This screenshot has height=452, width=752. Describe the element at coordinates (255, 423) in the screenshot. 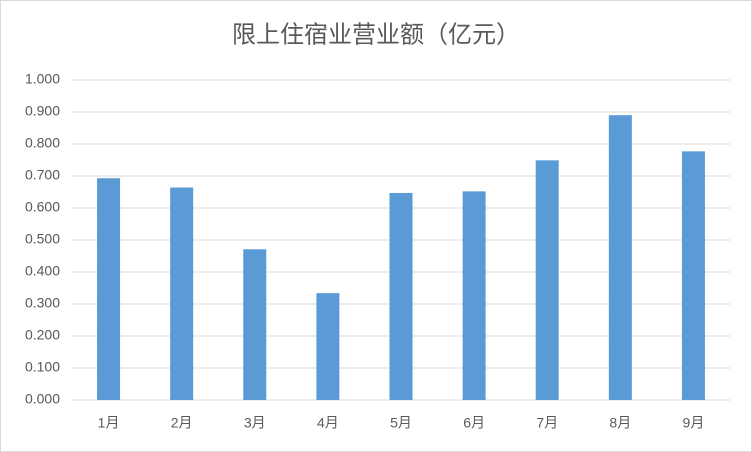

I see `x-tick-label: 3月` at that location.